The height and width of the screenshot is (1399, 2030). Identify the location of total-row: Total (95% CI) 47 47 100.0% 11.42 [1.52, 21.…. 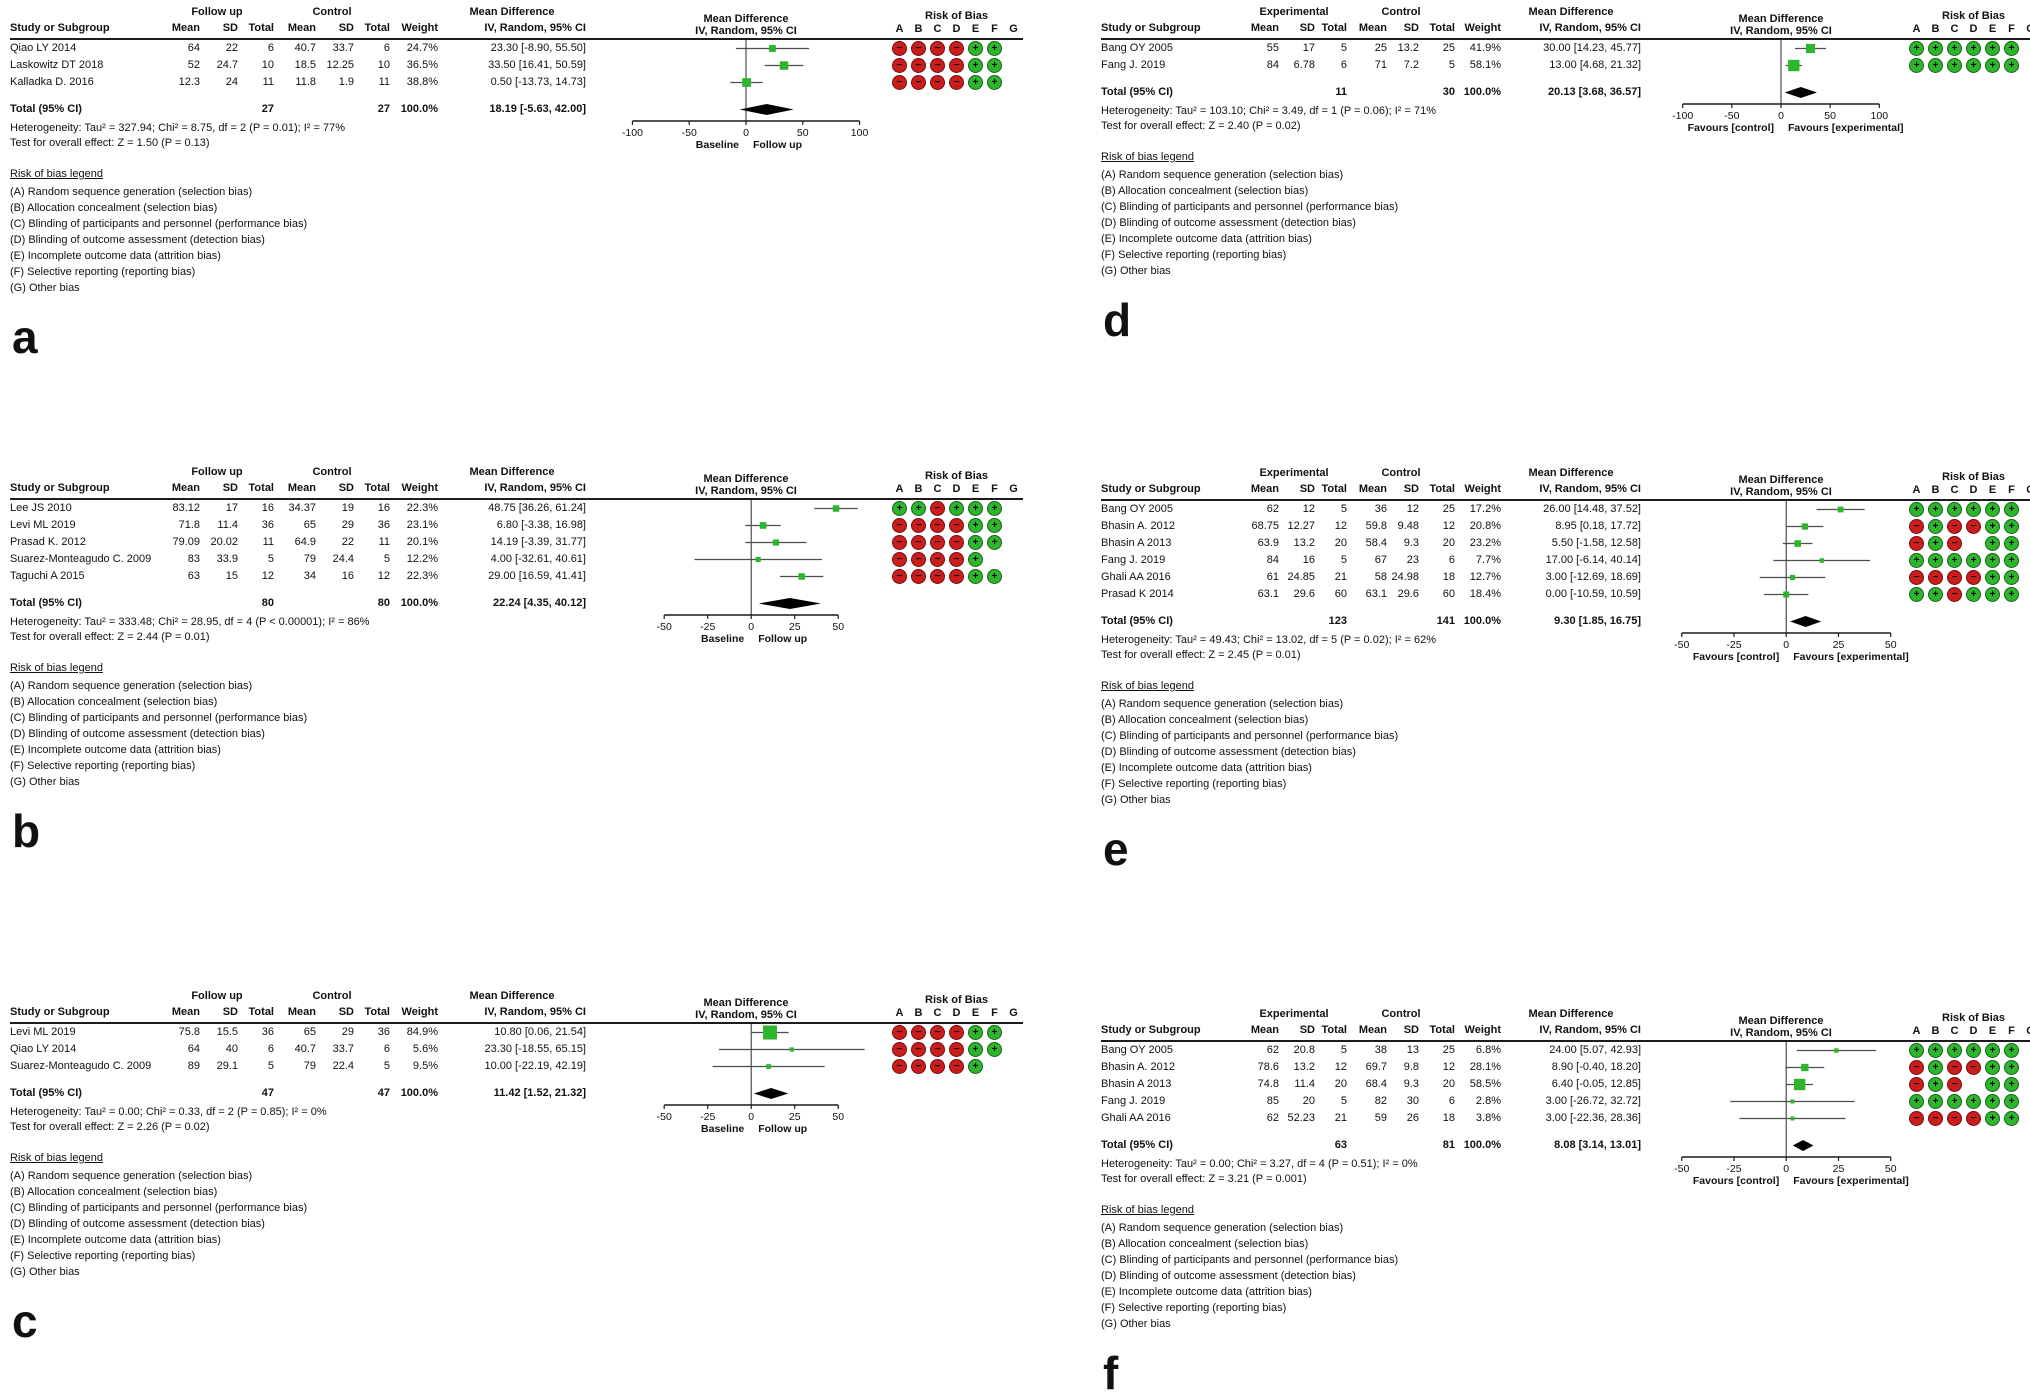
(298, 1093).